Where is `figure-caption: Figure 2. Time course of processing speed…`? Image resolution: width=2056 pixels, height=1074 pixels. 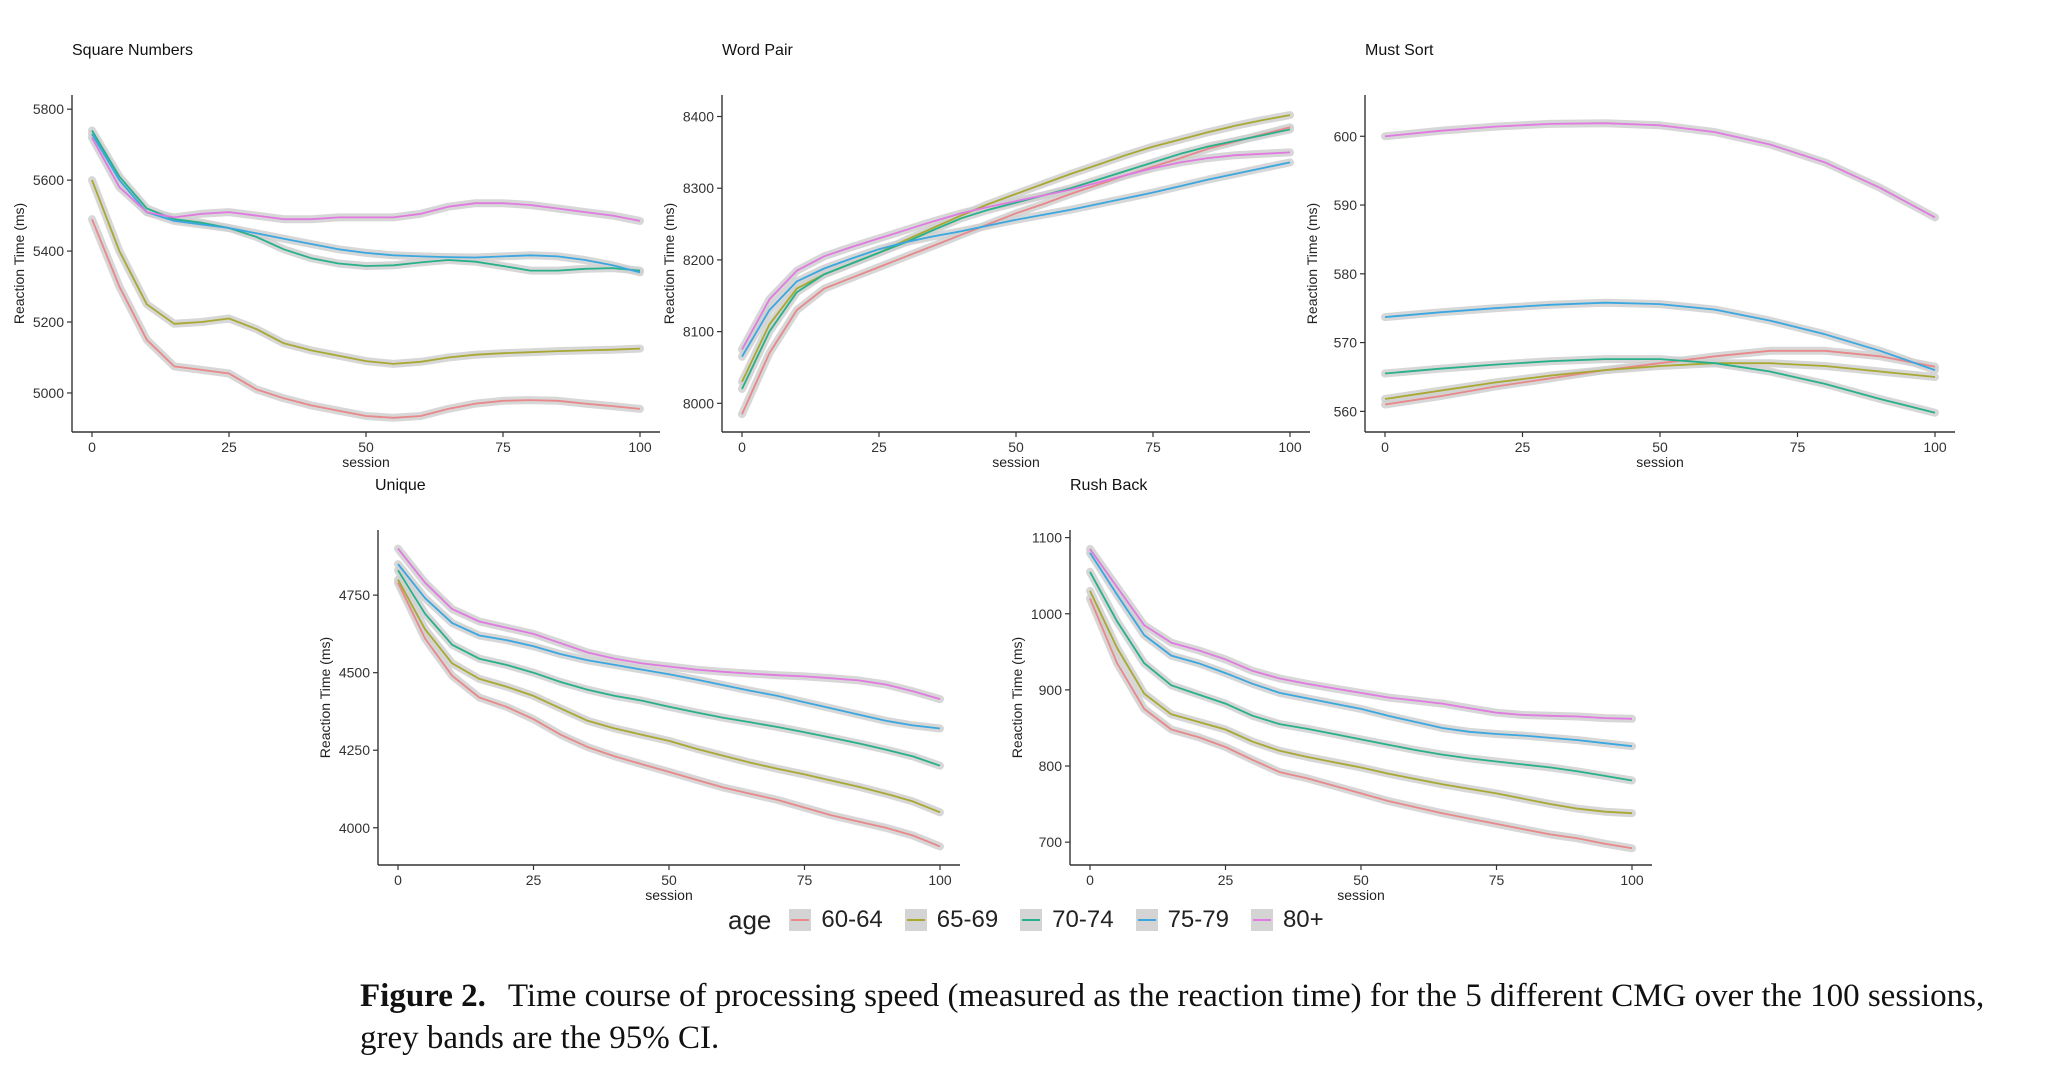
figure-caption: Figure 2. Time course of processing speed… is located at coordinates (1180, 1017).